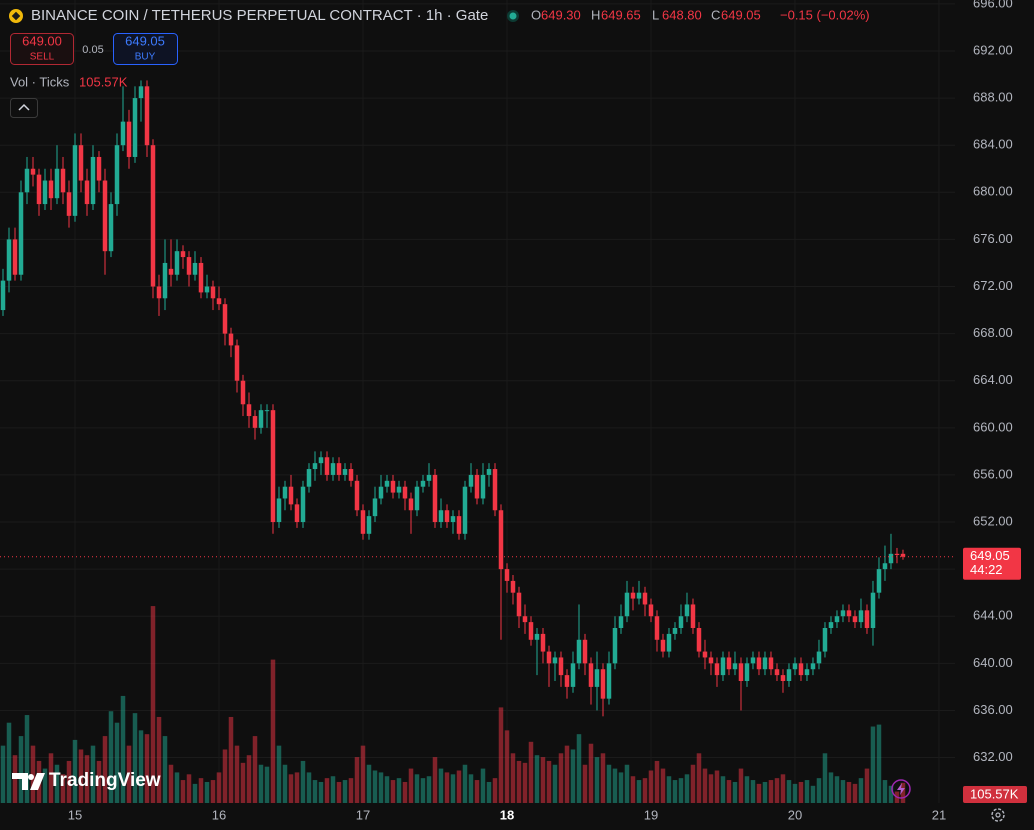 This screenshot has height=830, width=1034. What do you see at coordinates (993, 285) in the screenshot?
I see `y-tick-label: 672.00` at bounding box center [993, 285].